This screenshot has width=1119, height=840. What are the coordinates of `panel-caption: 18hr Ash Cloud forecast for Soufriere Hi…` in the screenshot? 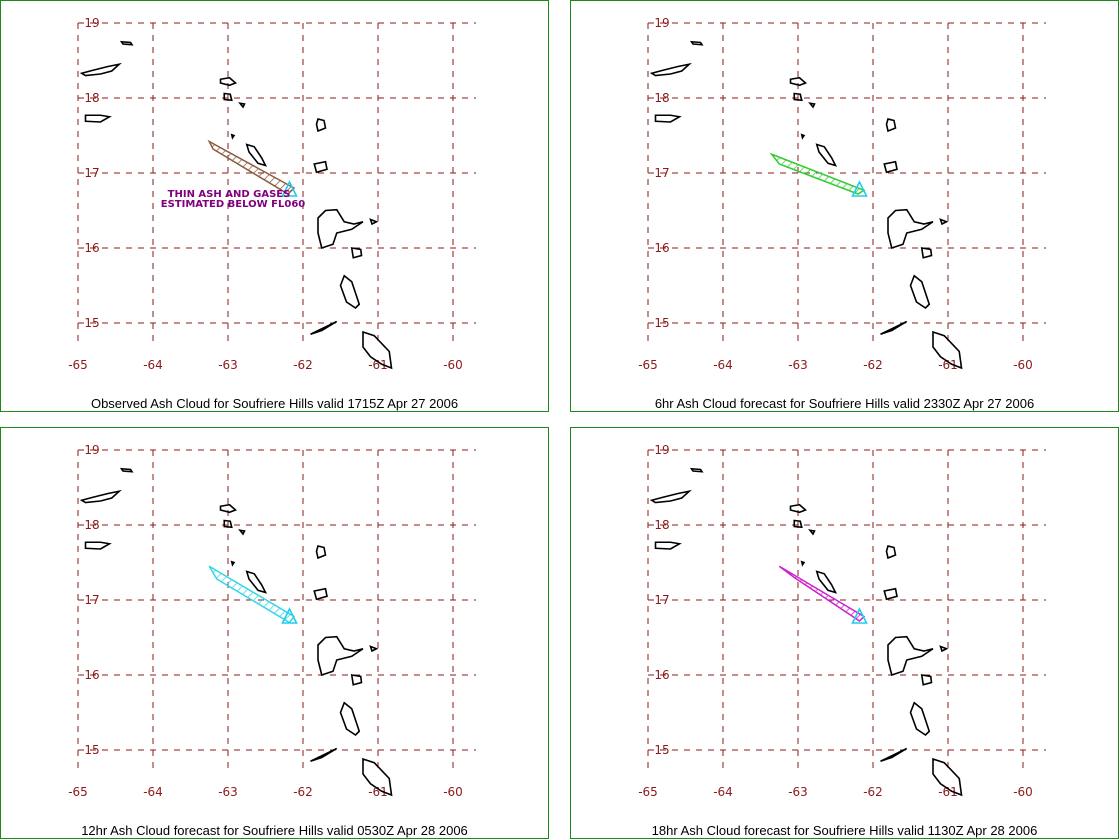 It's located at (844, 830).